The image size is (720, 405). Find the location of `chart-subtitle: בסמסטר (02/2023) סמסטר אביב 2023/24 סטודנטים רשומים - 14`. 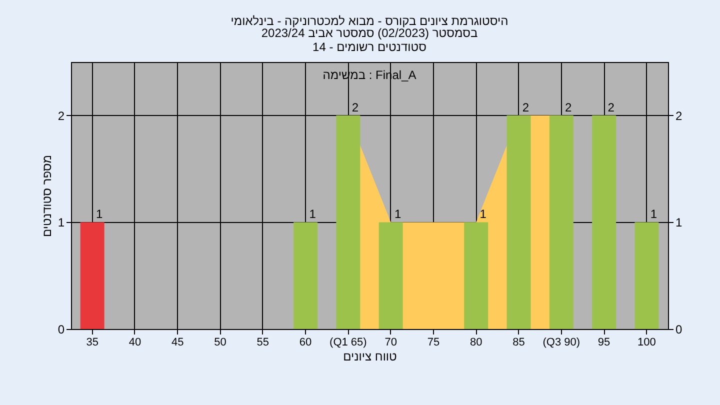

chart-subtitle: בסמסטר (02/2023) סמסטר אביב 2023/24 סטודנטים רשומים - 14 is located at coordinates (369, 40).